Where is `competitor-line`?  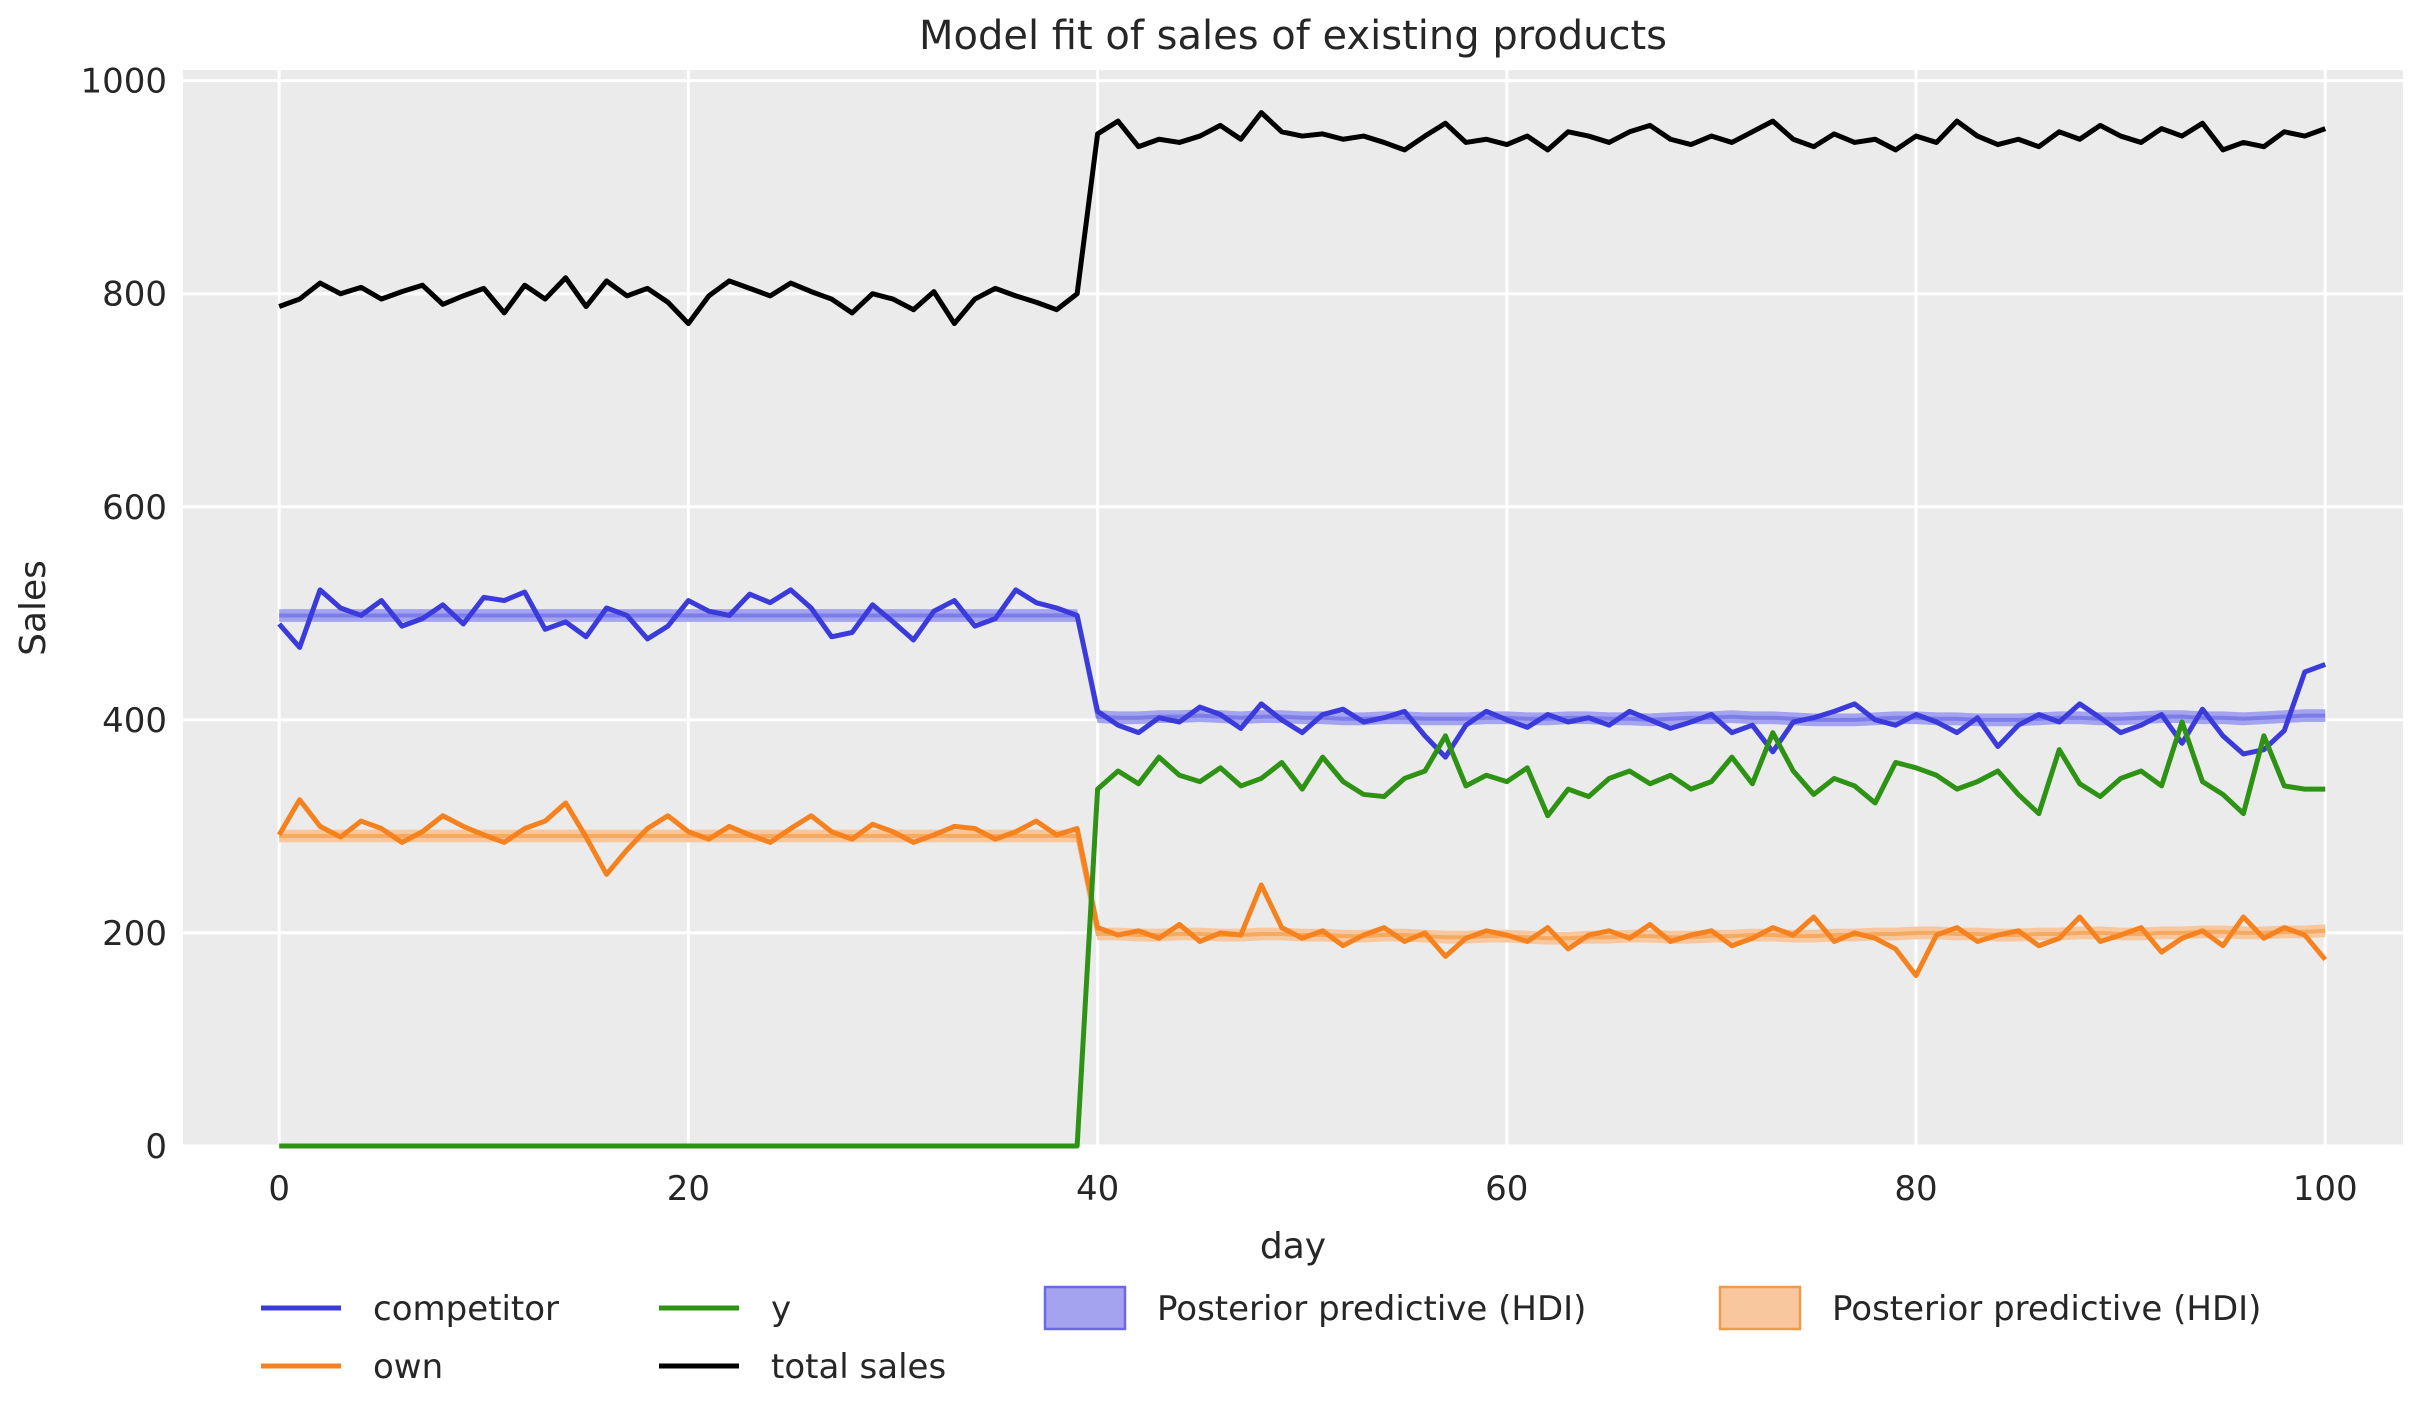
competitor-line is located at coordinates (1302, 673).